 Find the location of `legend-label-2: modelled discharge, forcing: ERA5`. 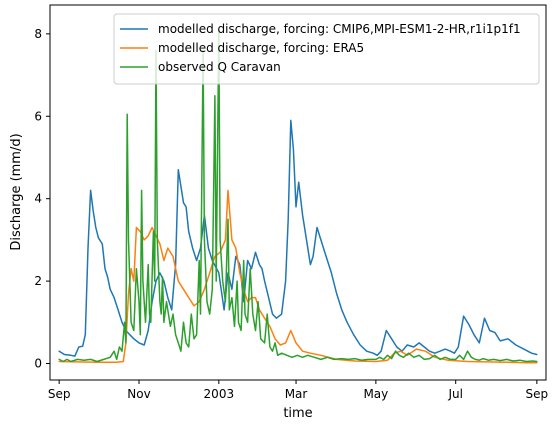

legend-label-2: modelled discharge, forcing: ERA5 is located at coordinates (261, 48).